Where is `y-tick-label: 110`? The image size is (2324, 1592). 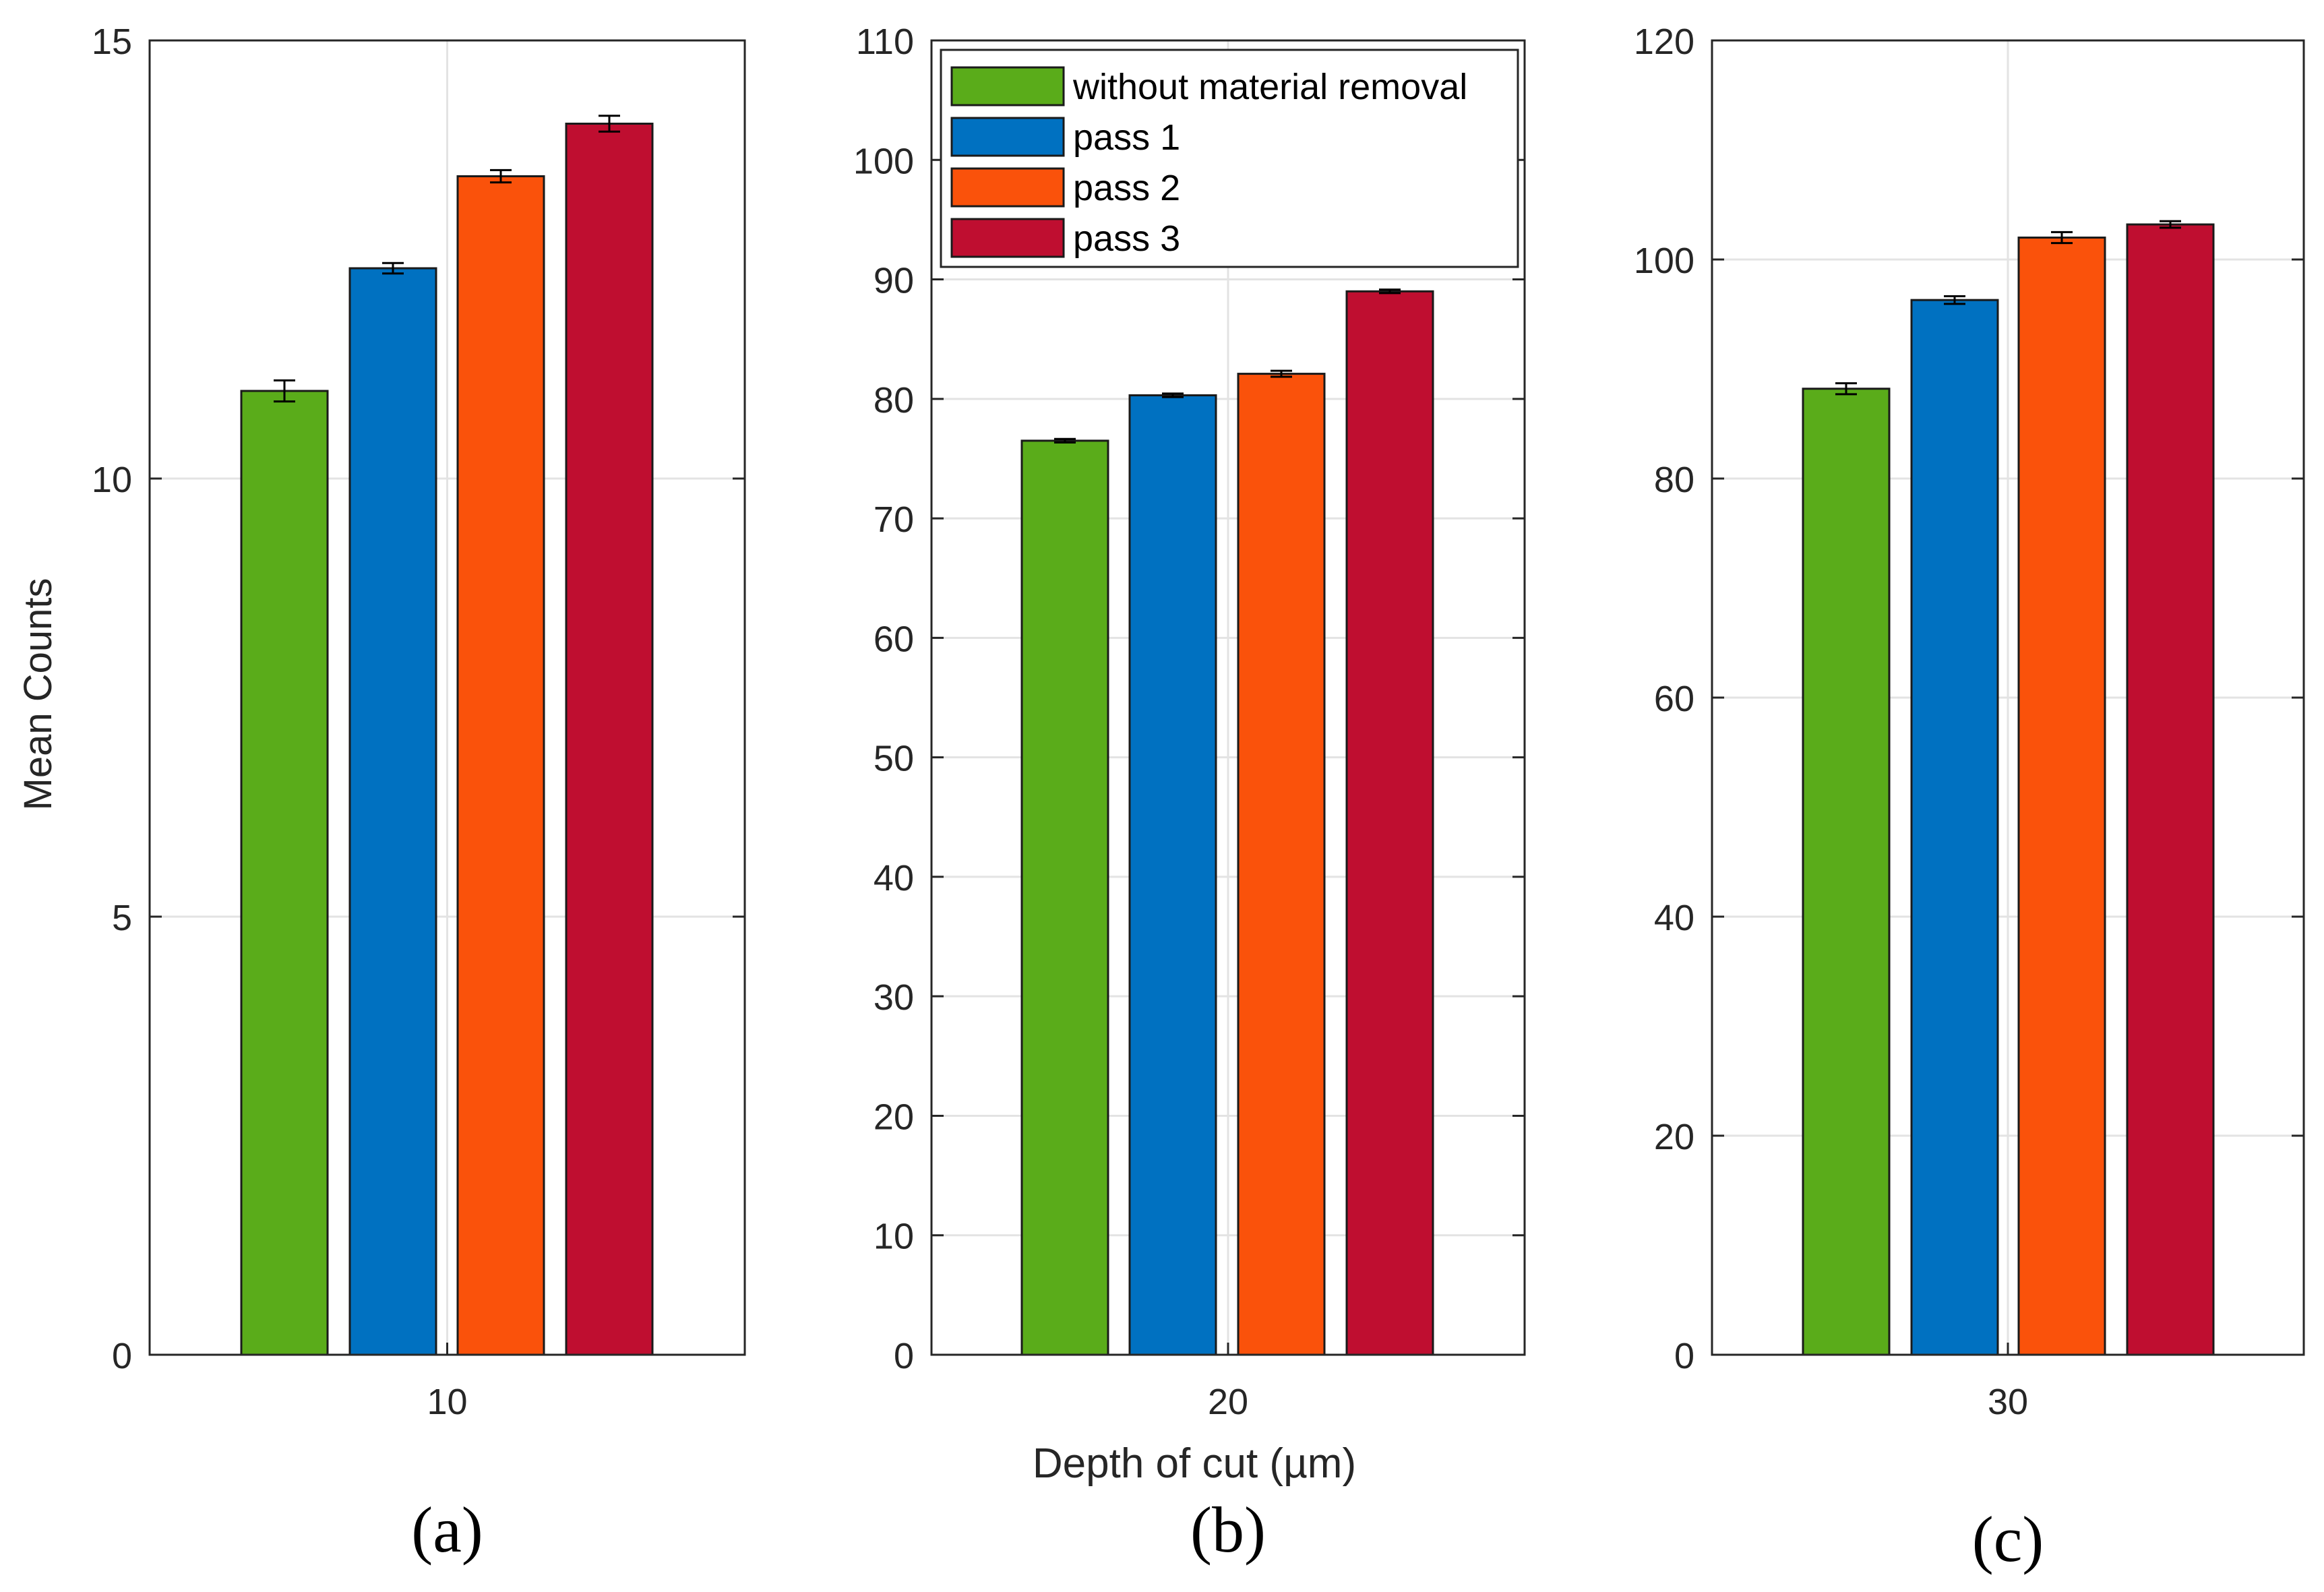
y-tick-label: 110 is located at coordinates (885, 42).